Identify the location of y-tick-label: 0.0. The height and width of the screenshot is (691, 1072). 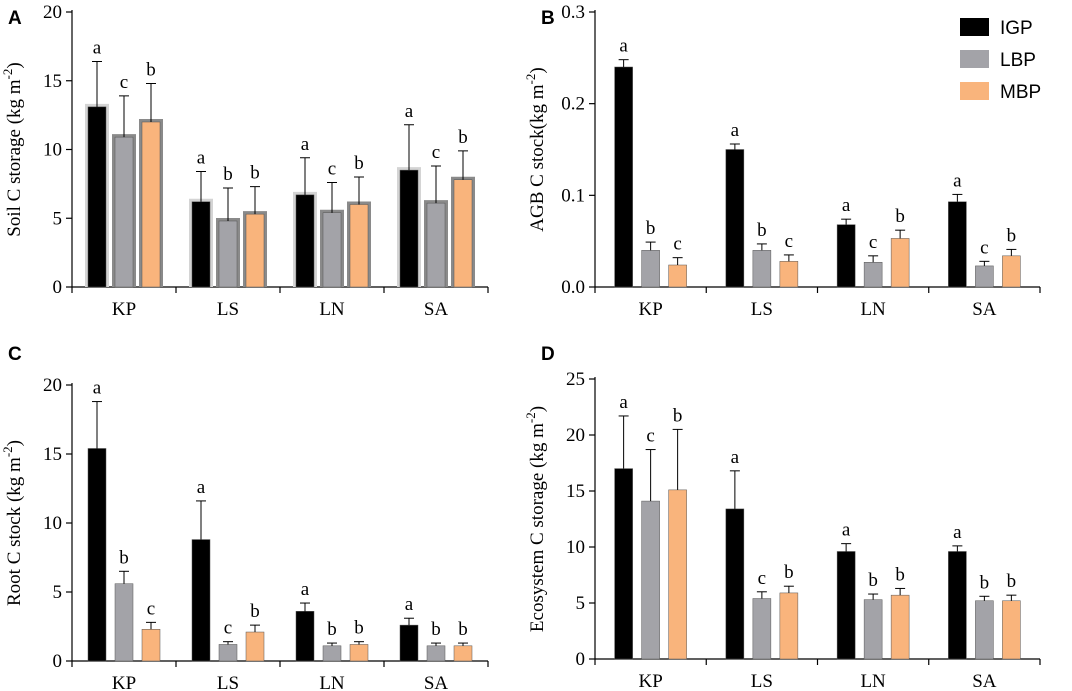
(573, 287).